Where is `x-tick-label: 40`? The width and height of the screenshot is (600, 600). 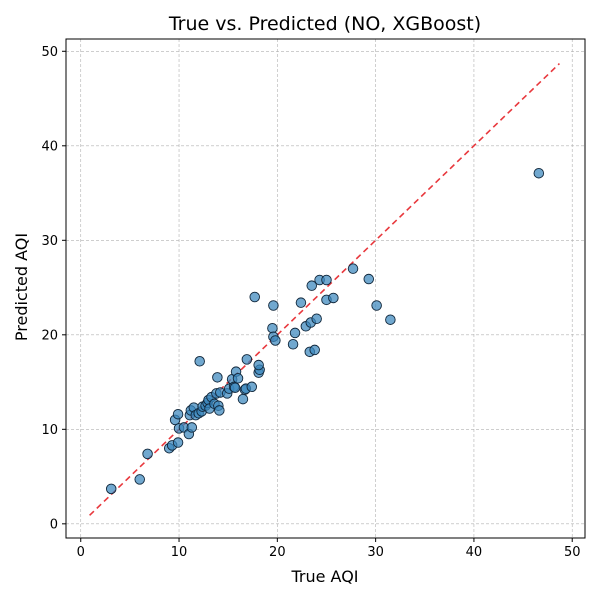
x-tick-label: 40 is located at coordinates (474, 552).